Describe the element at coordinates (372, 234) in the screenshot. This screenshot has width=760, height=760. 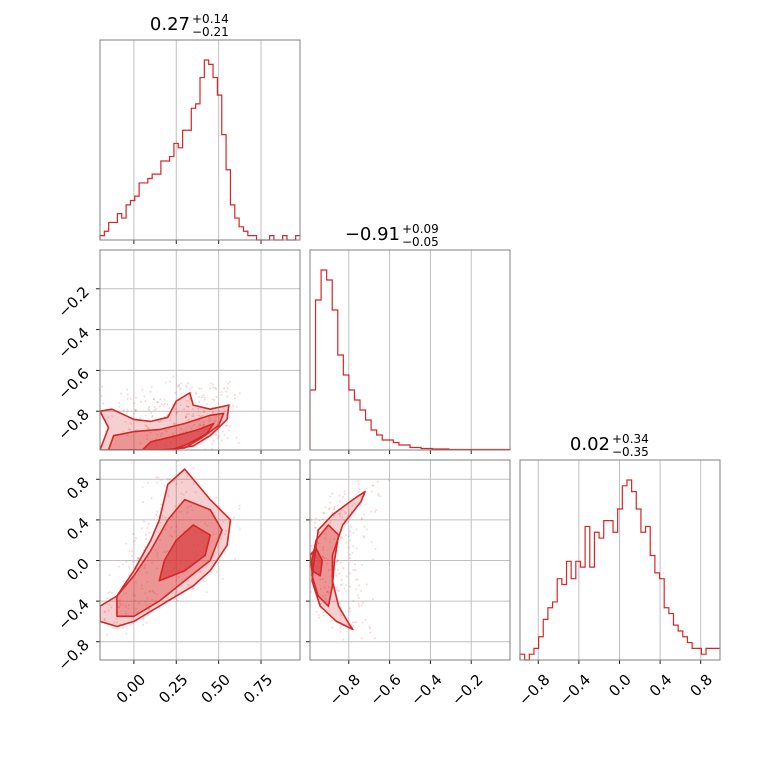
I see `panel-title-value: −0.91` at that location.